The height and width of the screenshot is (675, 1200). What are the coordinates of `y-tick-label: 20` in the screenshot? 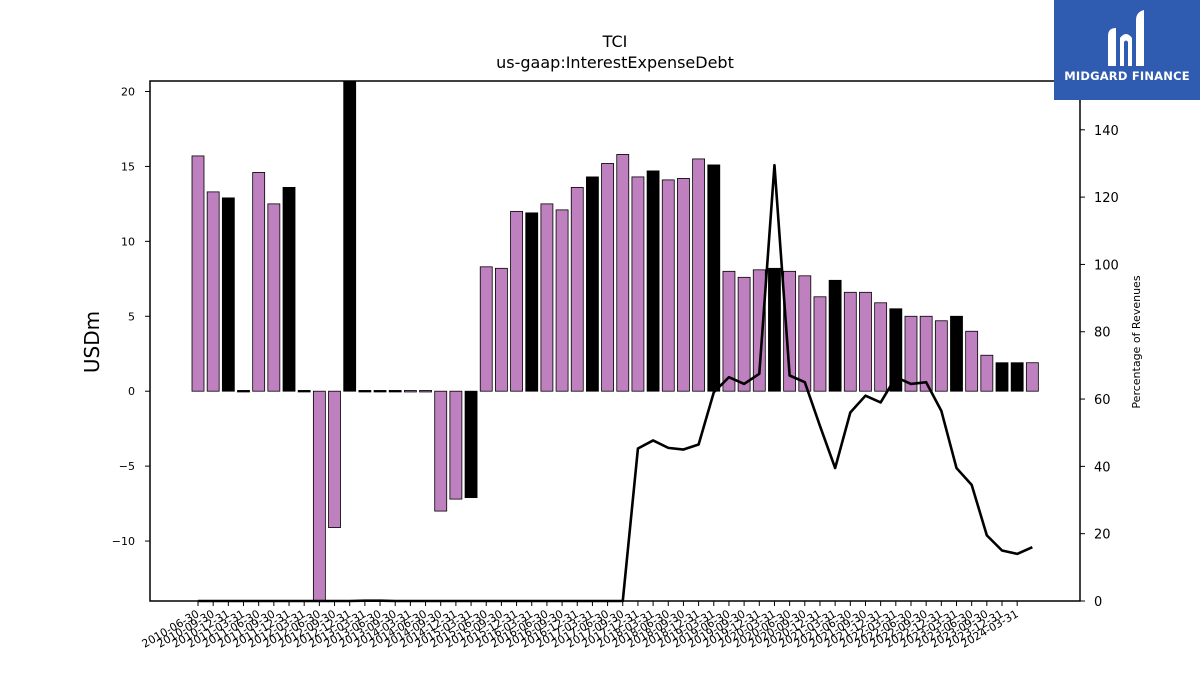 It's located at (128, 91).